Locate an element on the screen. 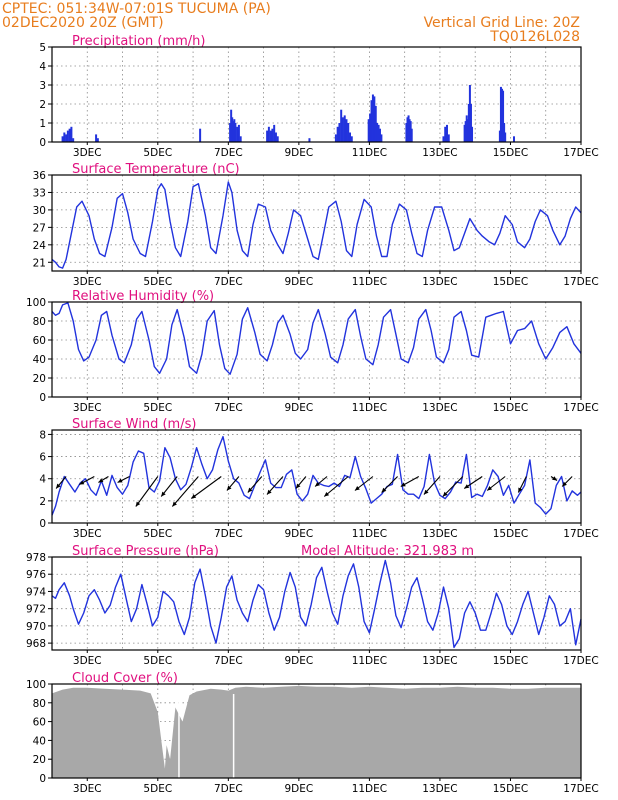  y-tick-label: 20 is located at coordinates (39, 379).